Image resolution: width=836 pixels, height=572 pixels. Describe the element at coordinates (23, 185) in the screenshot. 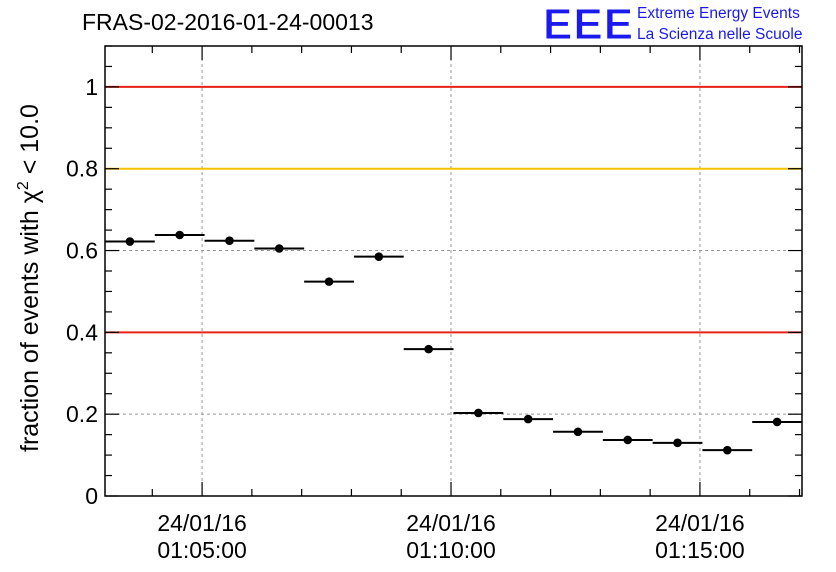

I see `y-axis-label-superscript: 2` at that location.